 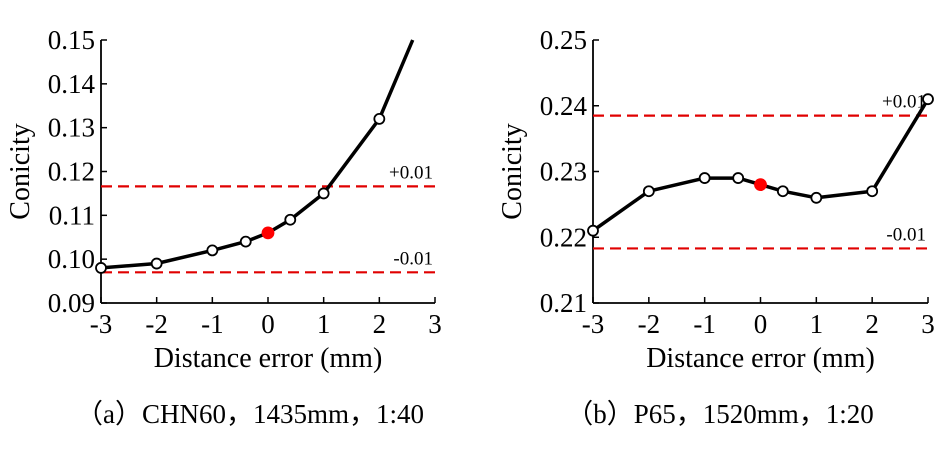 I want to click on chart-a-highlight-point, so click(x=268, y=233).